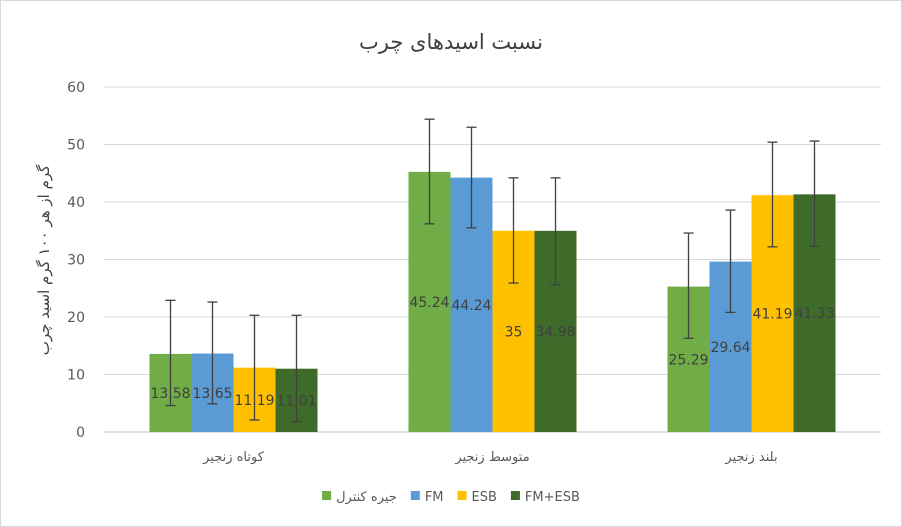  I want to click on data-label: 13.65, so click(212, 394).